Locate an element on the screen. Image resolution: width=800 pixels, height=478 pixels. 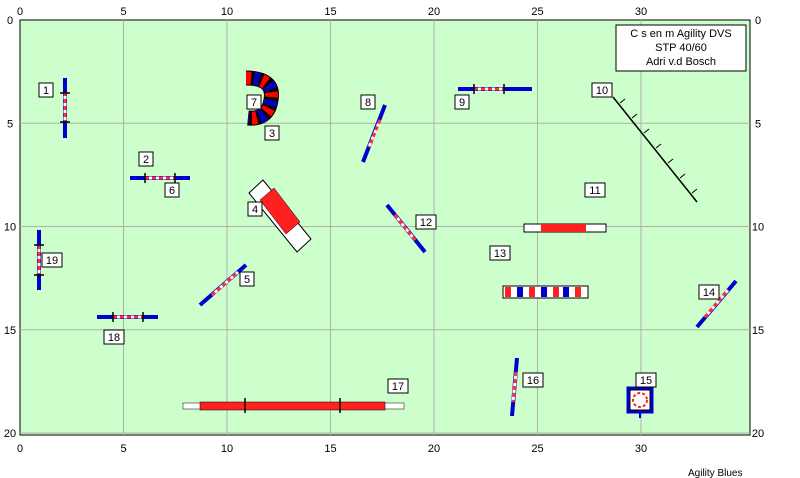
obstacle-label: 9 is located at coordinates (462, 103).